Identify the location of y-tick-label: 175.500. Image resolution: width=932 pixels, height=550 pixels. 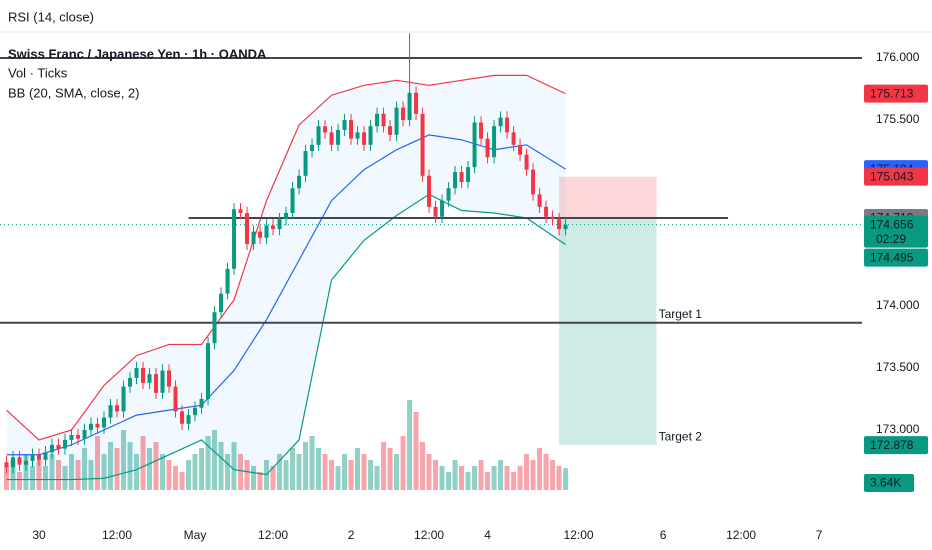
(898, 119).